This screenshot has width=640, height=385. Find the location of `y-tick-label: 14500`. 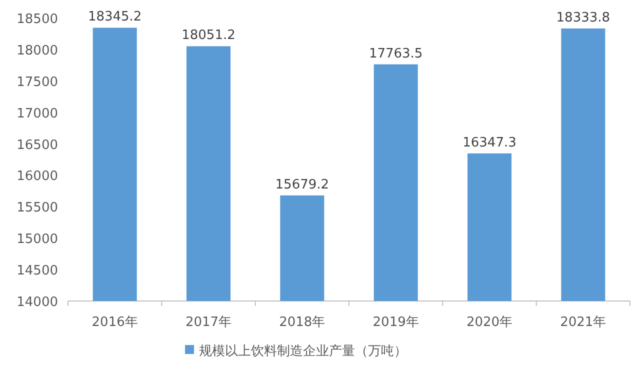

y-tick-label: 14500 is located at coordinates (37, 271).